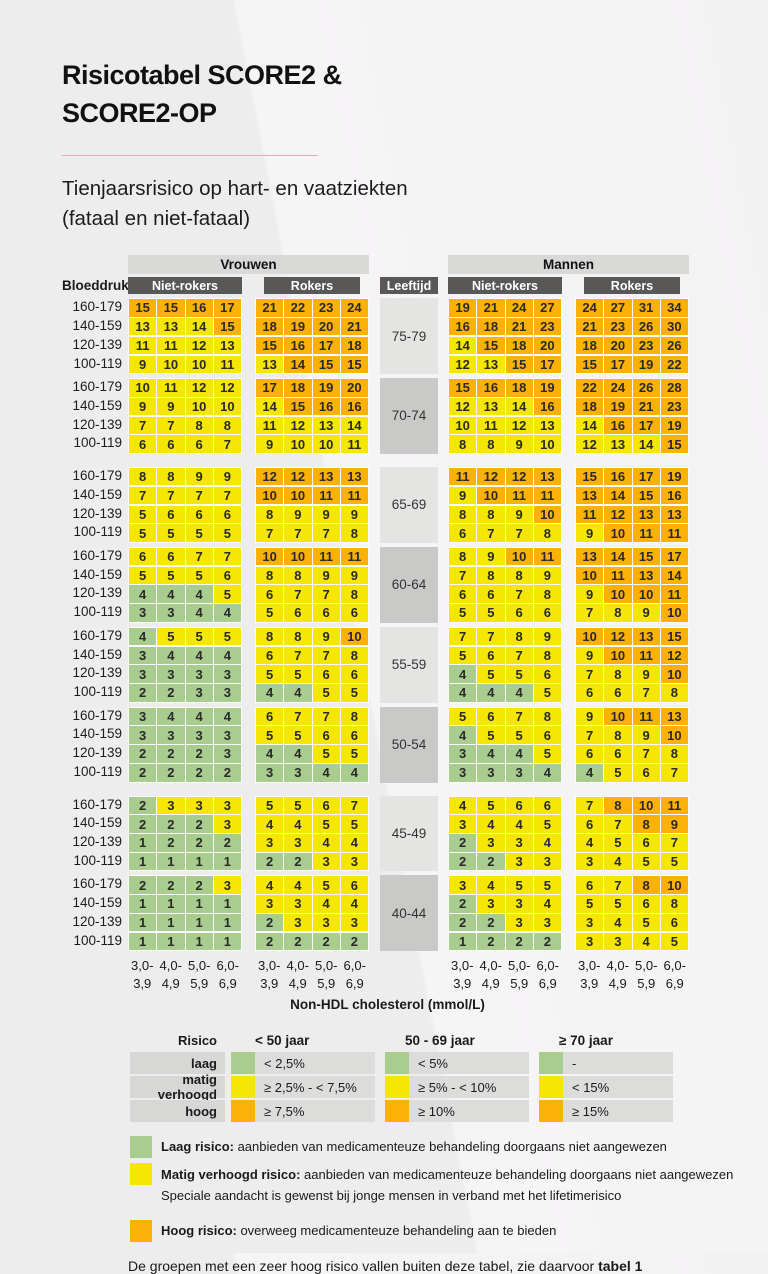 This screenshot has height=1274, width=768. I want to click on age-group-label: 65-69, so click(409, 504).